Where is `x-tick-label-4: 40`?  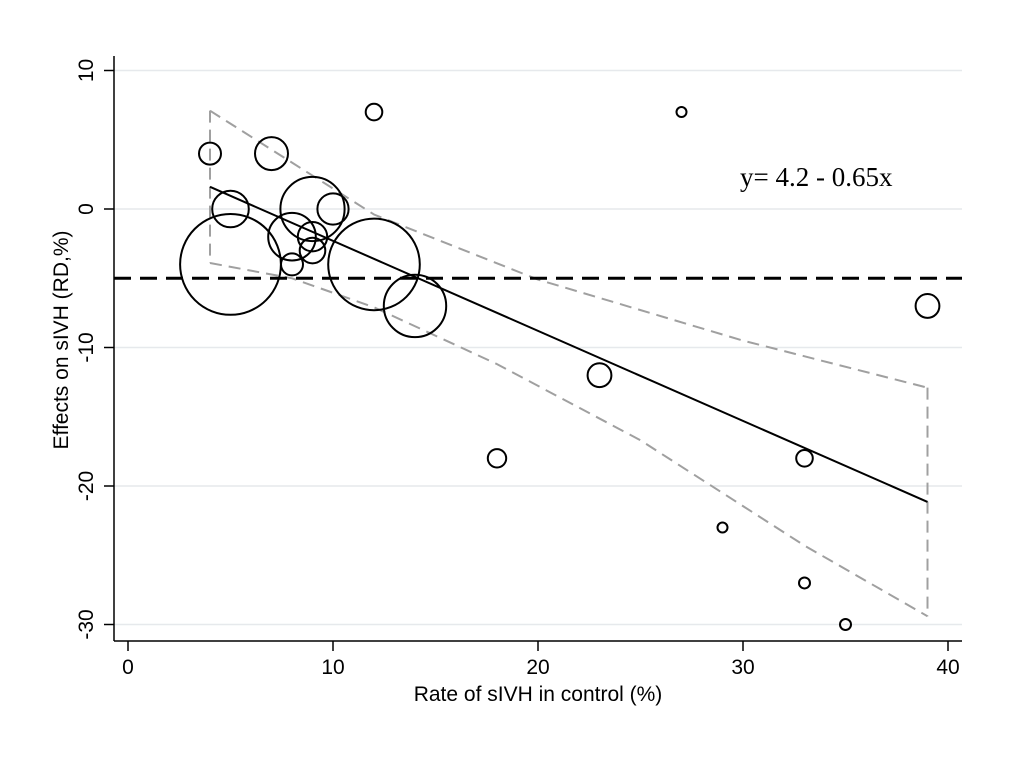 x-tick-label-4: 40 is located at coordinates (947, 667).